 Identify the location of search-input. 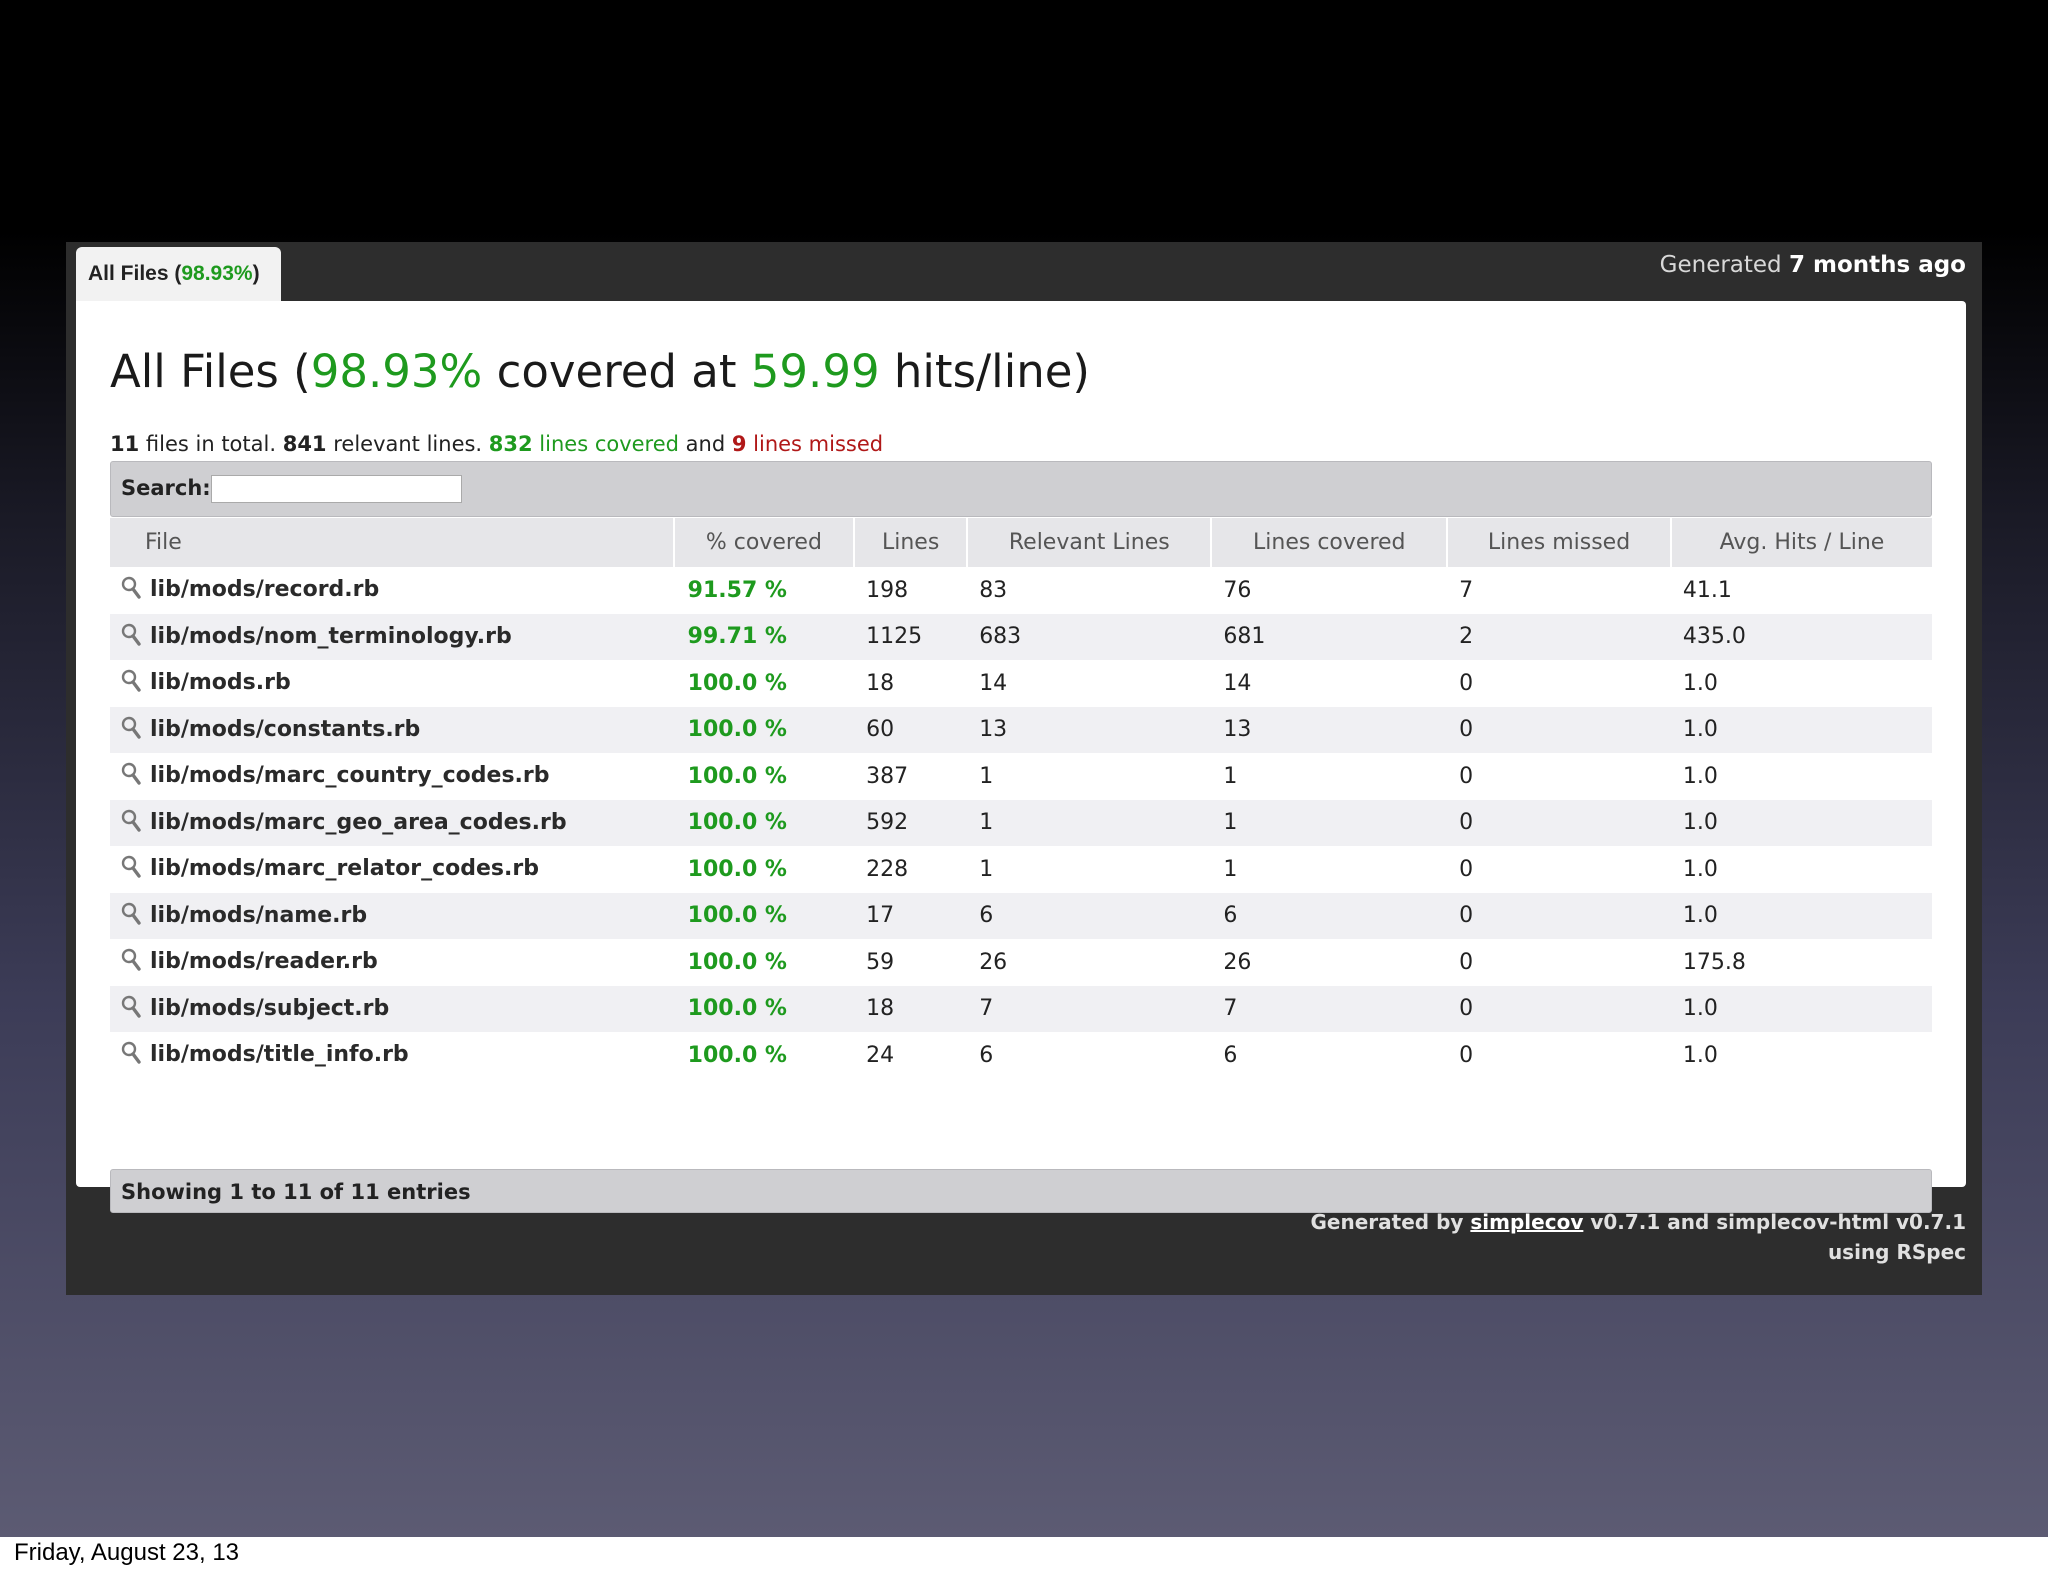
(336, 489).